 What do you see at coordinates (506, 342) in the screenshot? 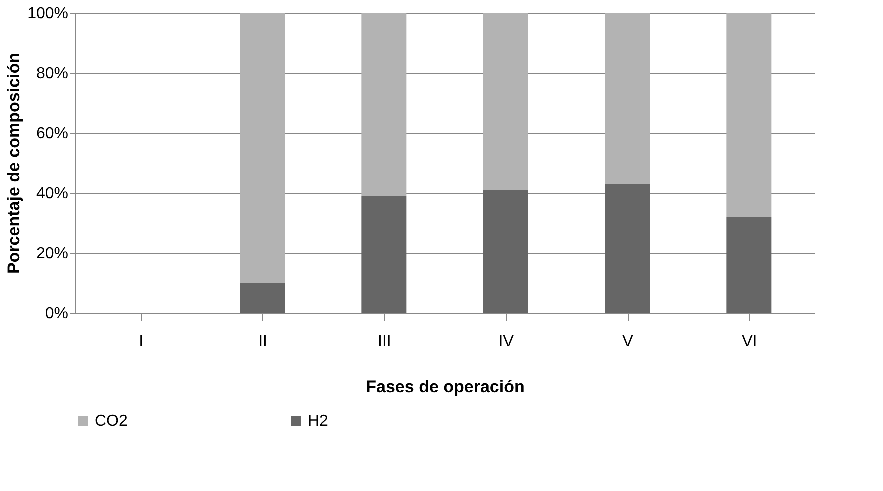
I see `x-tick-label: IV` at bounding box center [506, 342].